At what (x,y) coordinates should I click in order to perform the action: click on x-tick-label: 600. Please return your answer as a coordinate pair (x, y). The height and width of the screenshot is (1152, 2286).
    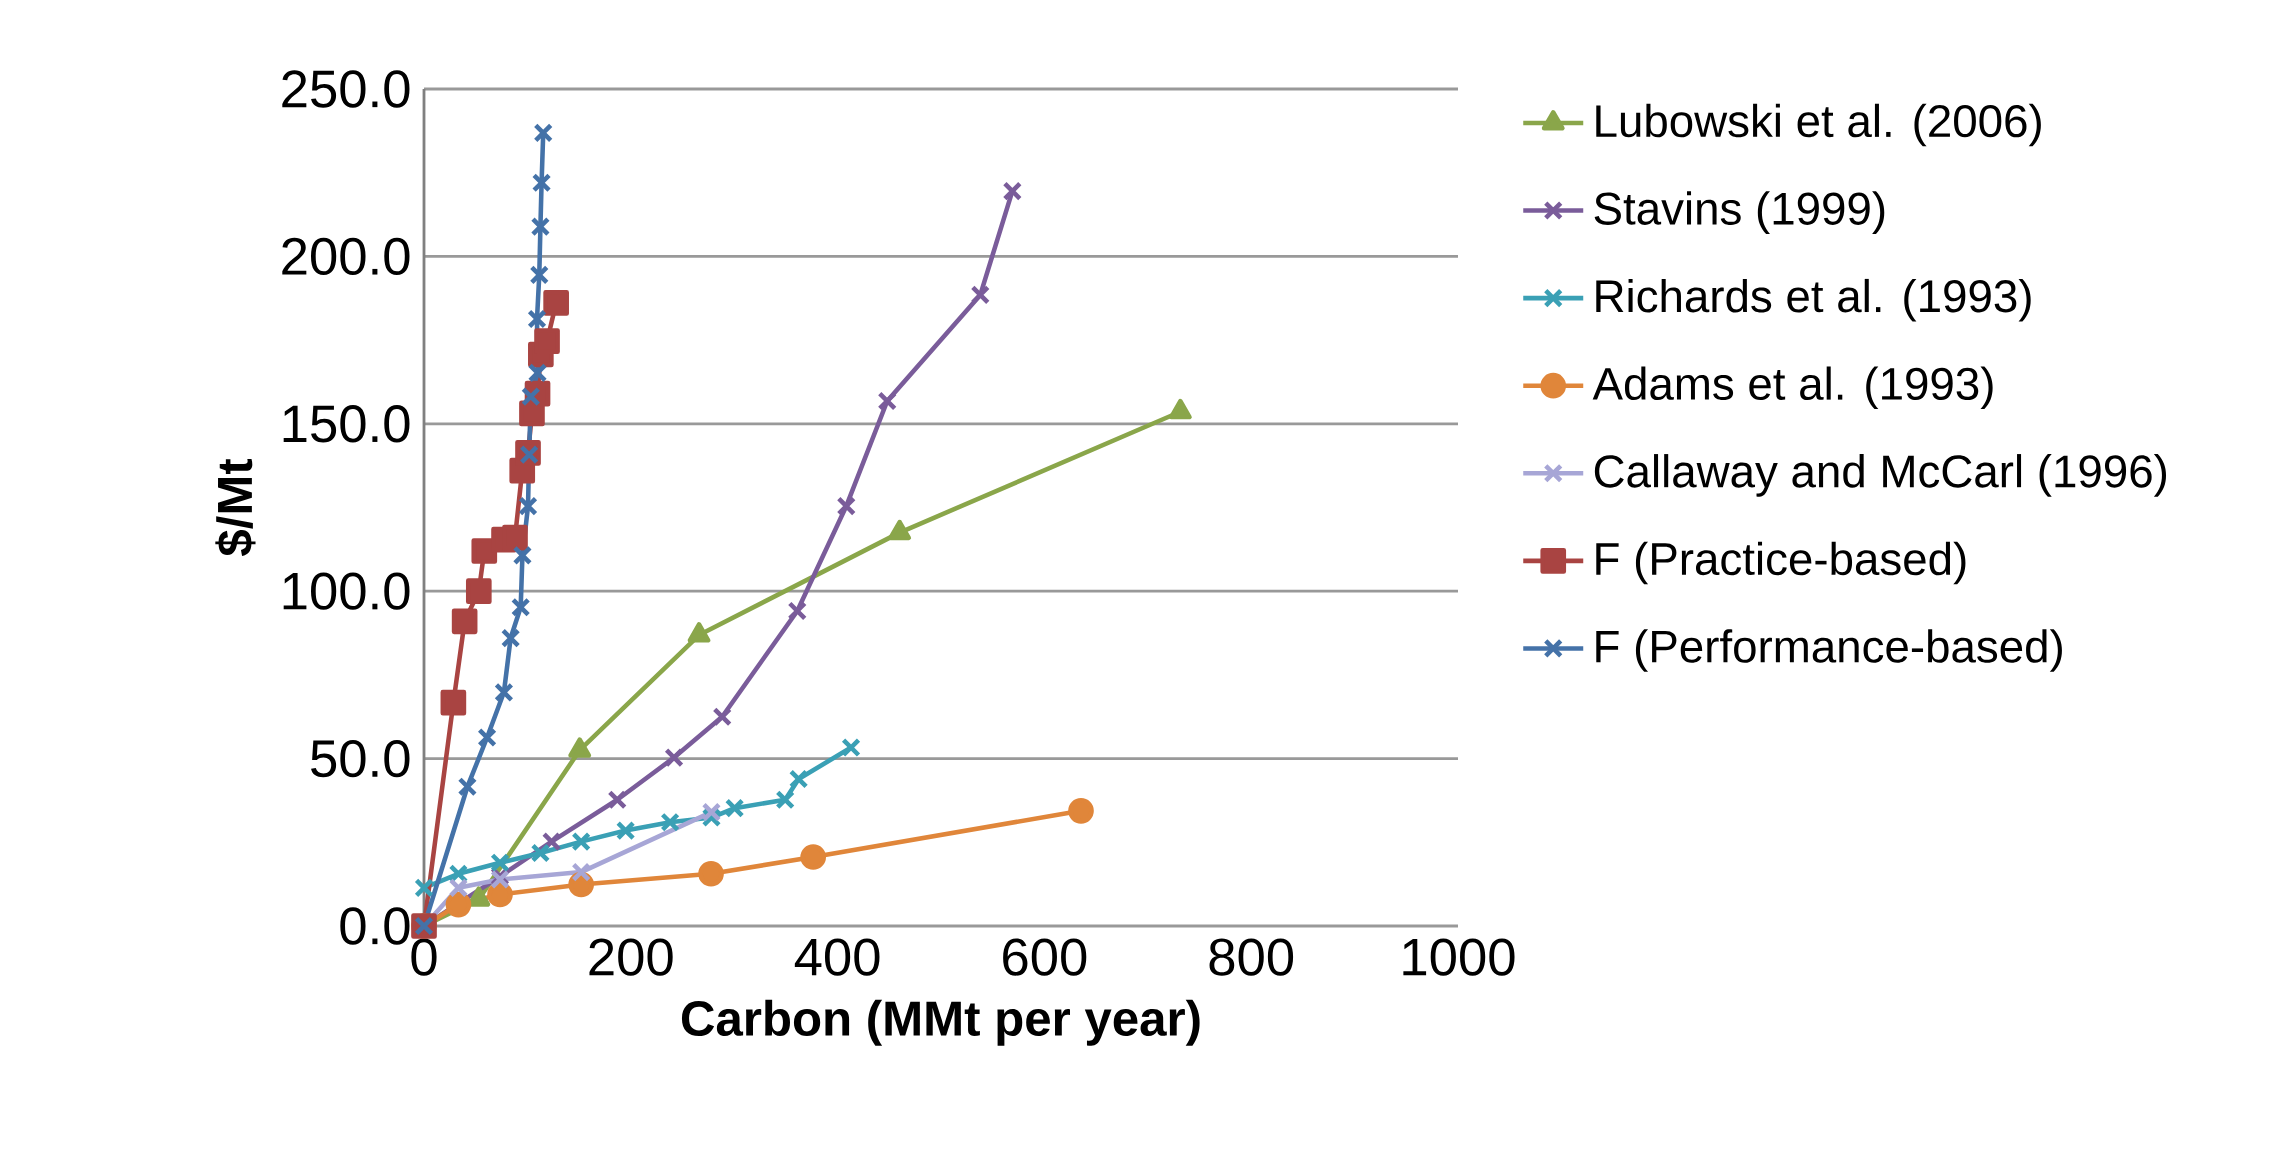
    Looking at the image, I should click on (1045, 957).